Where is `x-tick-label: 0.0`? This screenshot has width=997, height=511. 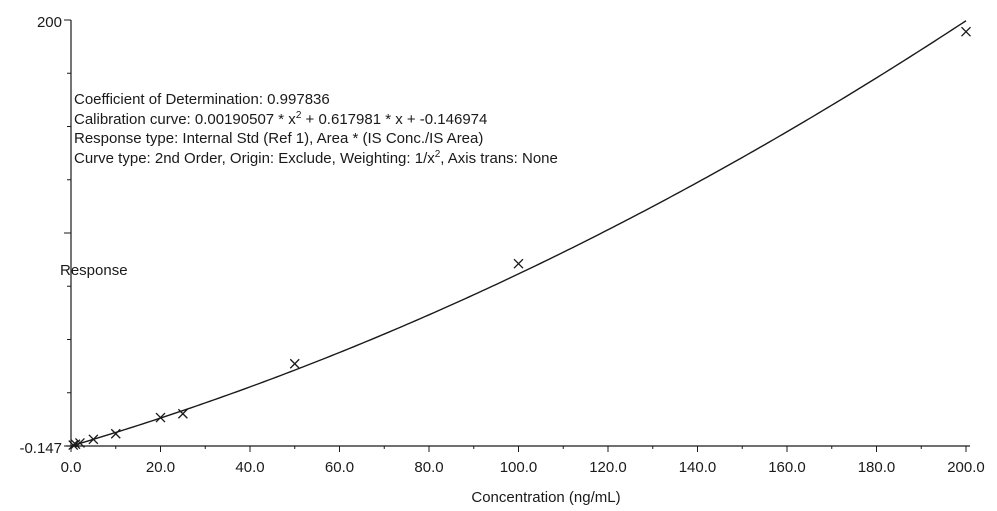 x-tick-label: 0.0 is located at coordinates (71, 467).